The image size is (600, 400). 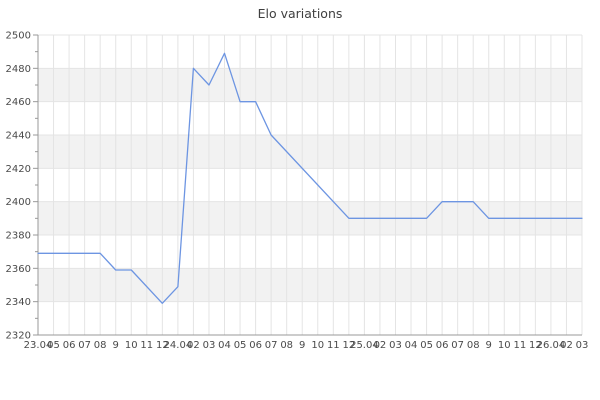 I want to click on y-tick-label: 2440, so click(x=18, y=136).